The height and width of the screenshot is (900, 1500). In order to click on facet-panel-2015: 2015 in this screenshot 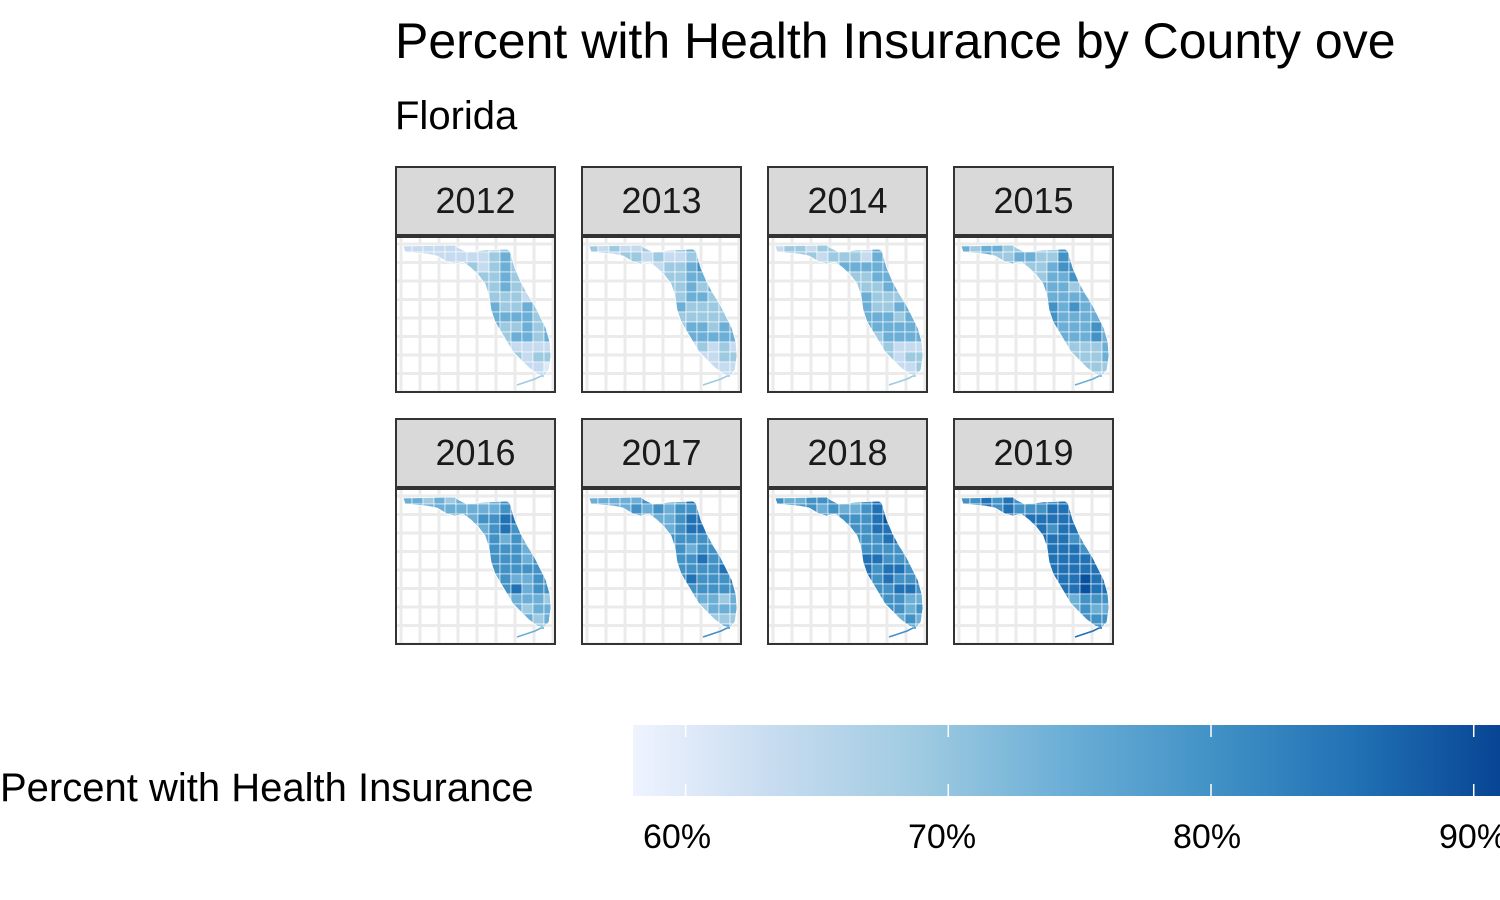, I will do `click(1033, 279)`.